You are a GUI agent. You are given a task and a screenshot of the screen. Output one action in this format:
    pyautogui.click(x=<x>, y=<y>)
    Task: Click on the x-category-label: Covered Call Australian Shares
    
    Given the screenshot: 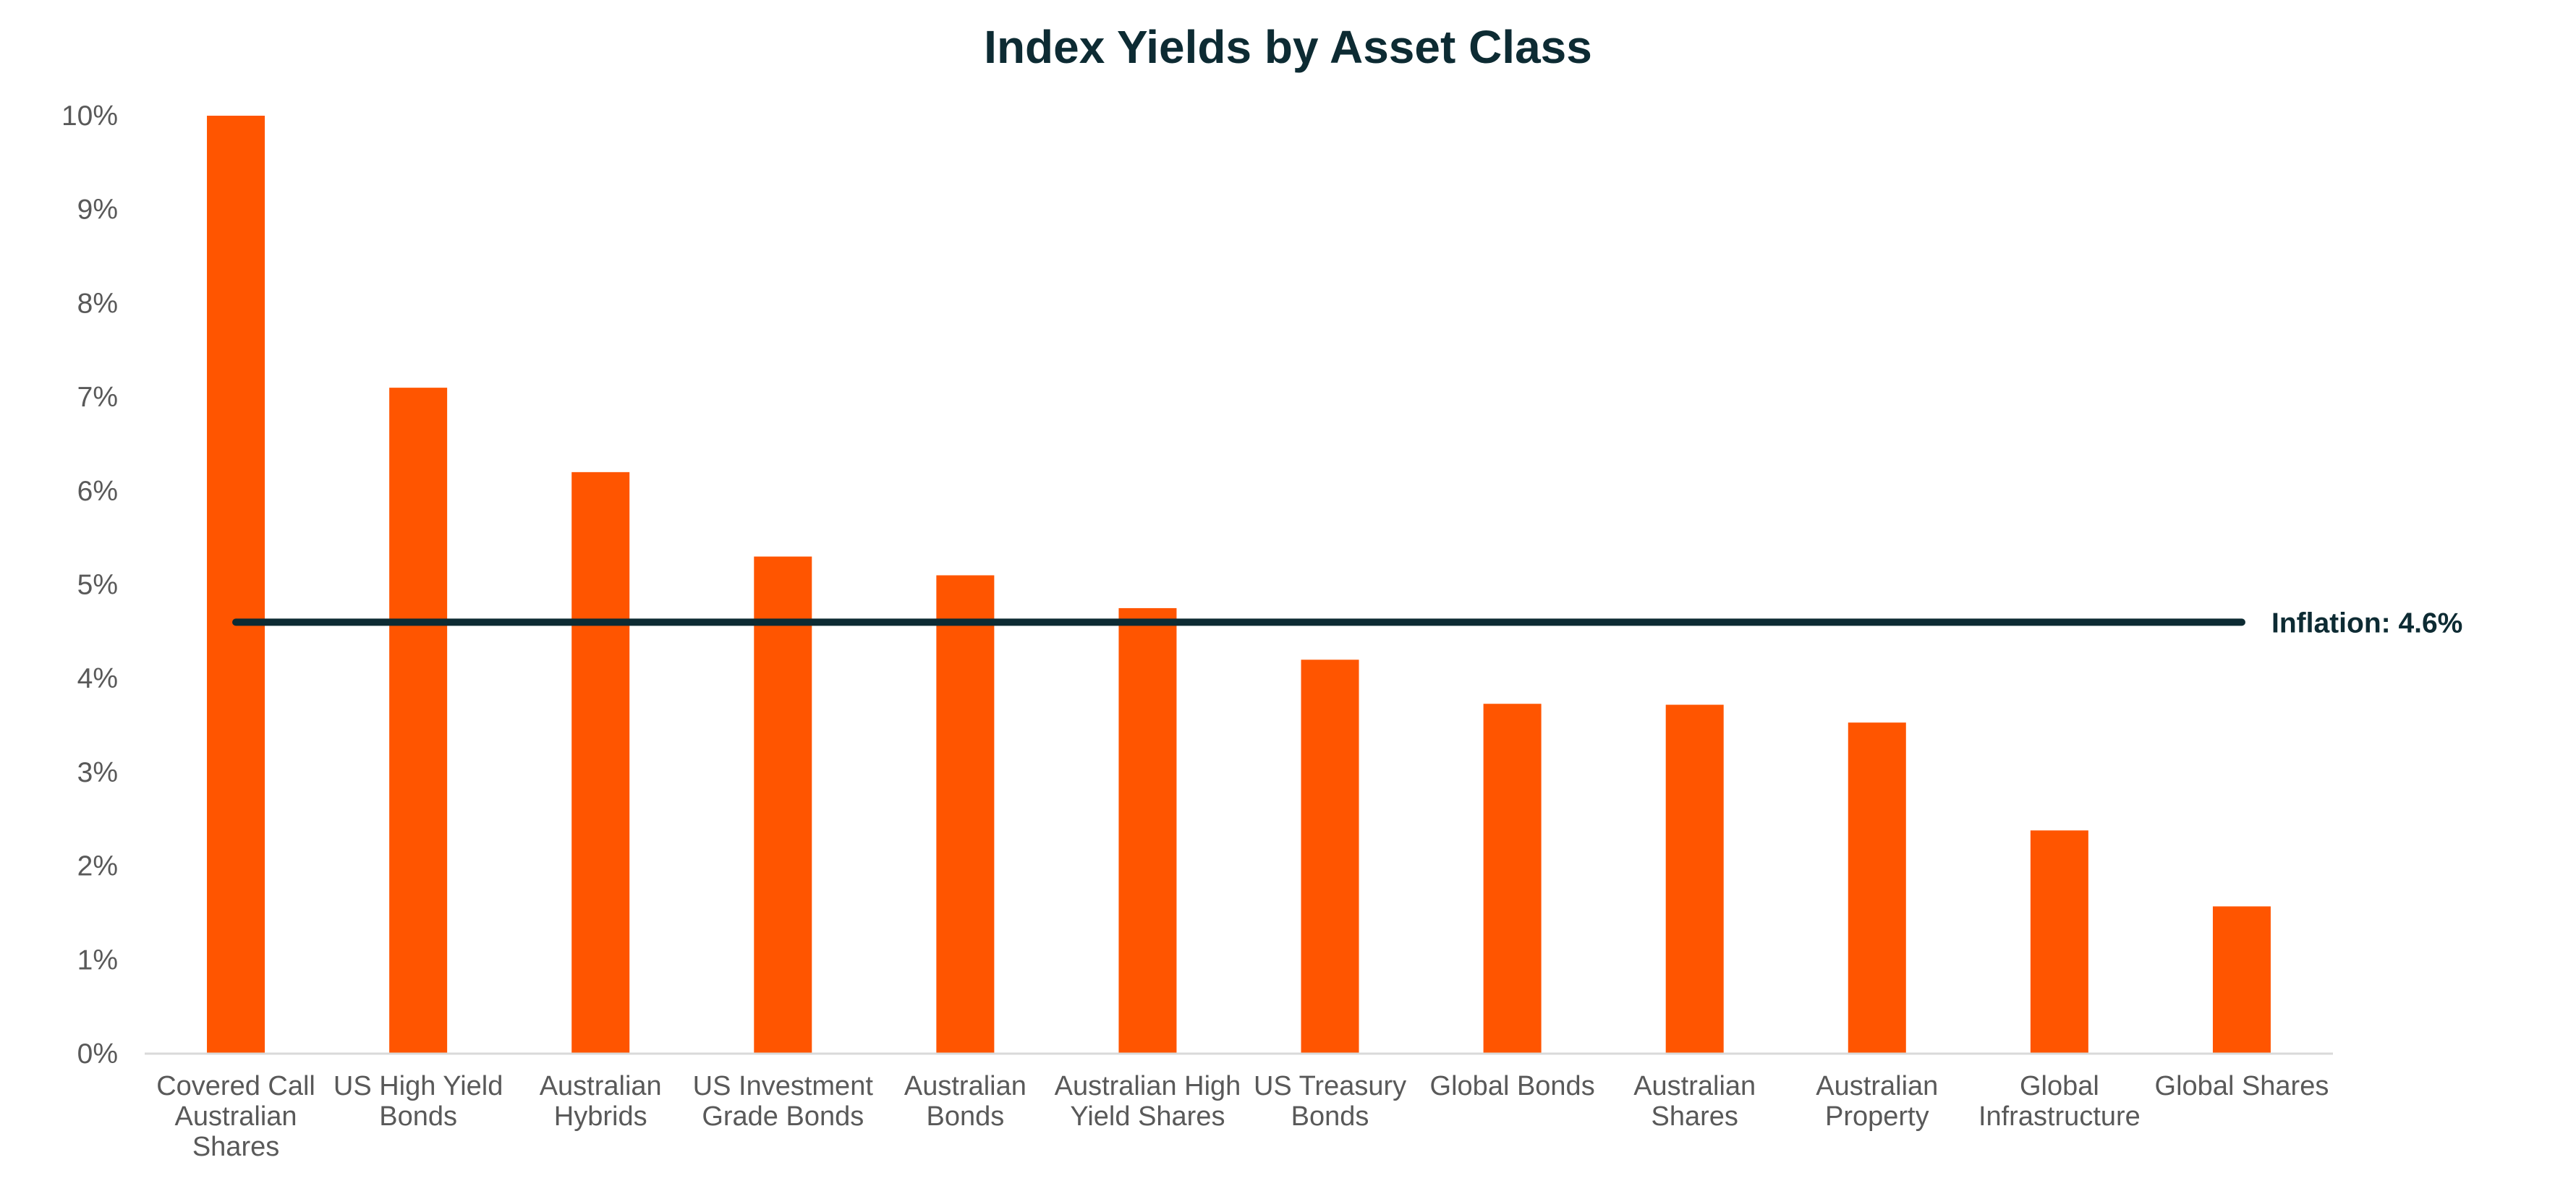 What is the action you would take?
    pyautogui.click(x=235, y=1116)
    